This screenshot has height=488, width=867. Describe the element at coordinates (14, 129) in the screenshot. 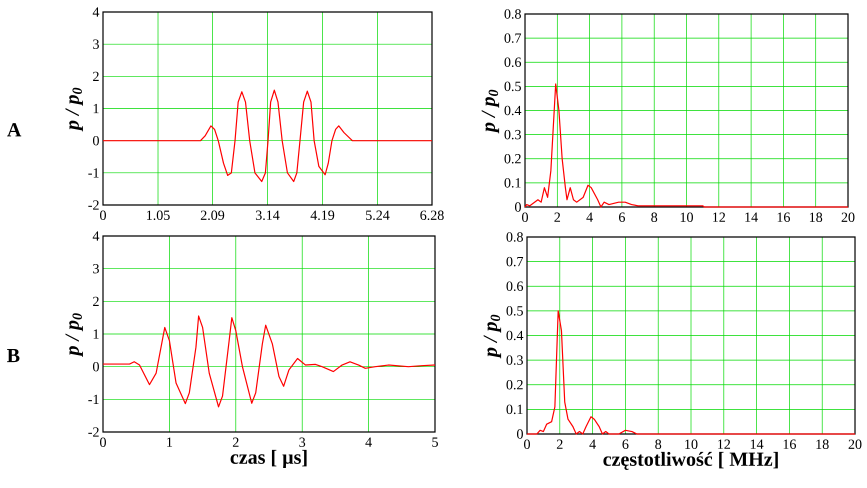

I see `text: A` at that location.